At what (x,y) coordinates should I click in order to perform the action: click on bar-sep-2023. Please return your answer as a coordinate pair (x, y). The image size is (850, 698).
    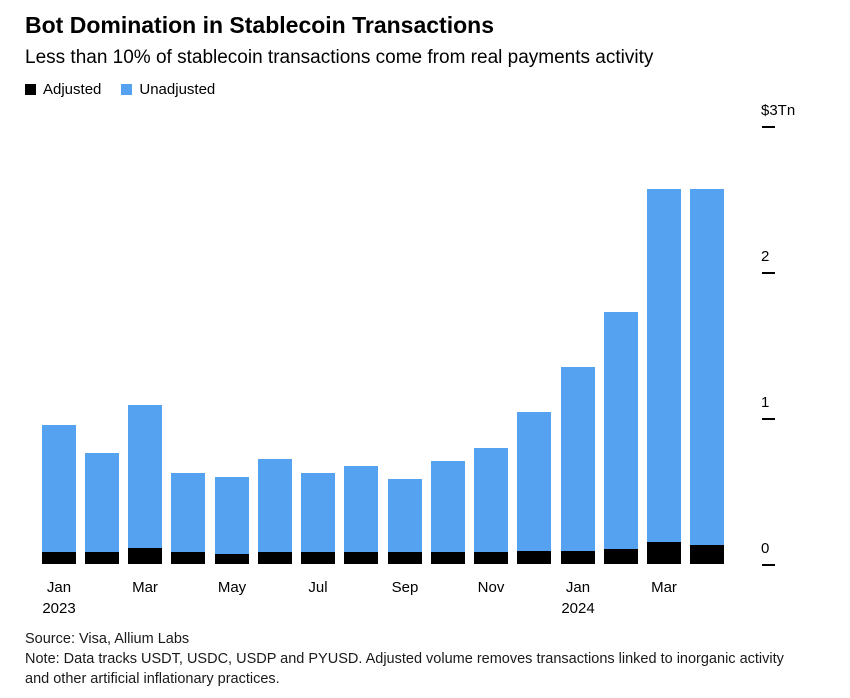
    Looking at the image, I should click on (405, 521).